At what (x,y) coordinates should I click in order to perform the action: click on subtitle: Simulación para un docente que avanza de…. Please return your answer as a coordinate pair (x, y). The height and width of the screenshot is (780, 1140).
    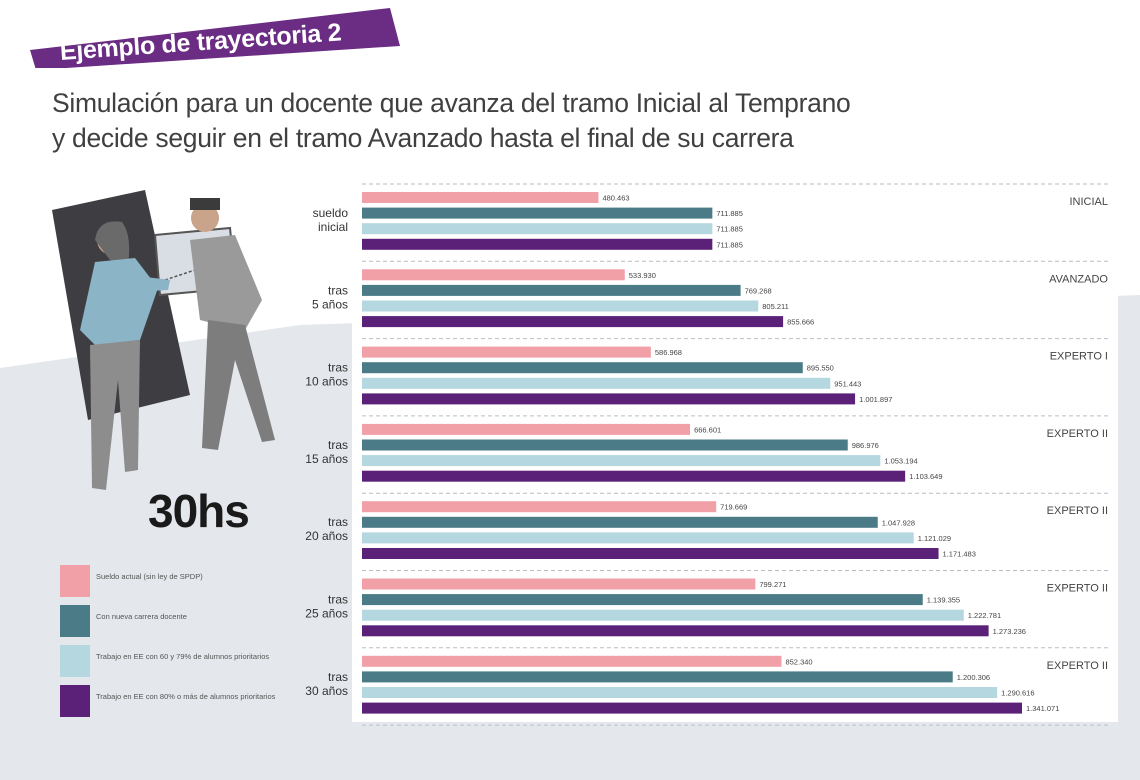
    Looking at the image, I should click on (552, 121).